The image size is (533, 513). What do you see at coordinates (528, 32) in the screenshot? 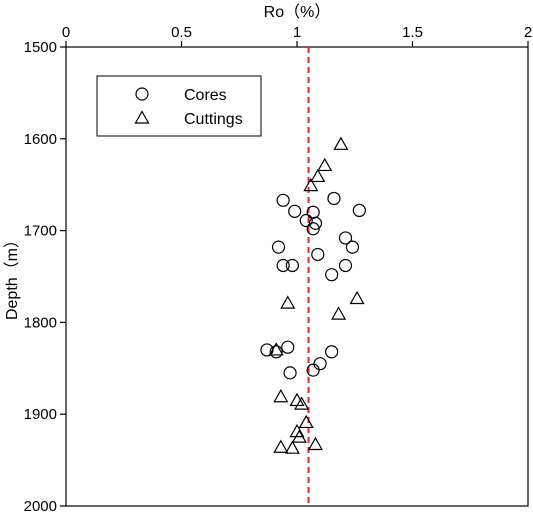
I see `x-tick-label: 2` at bounding box center [528, 32].